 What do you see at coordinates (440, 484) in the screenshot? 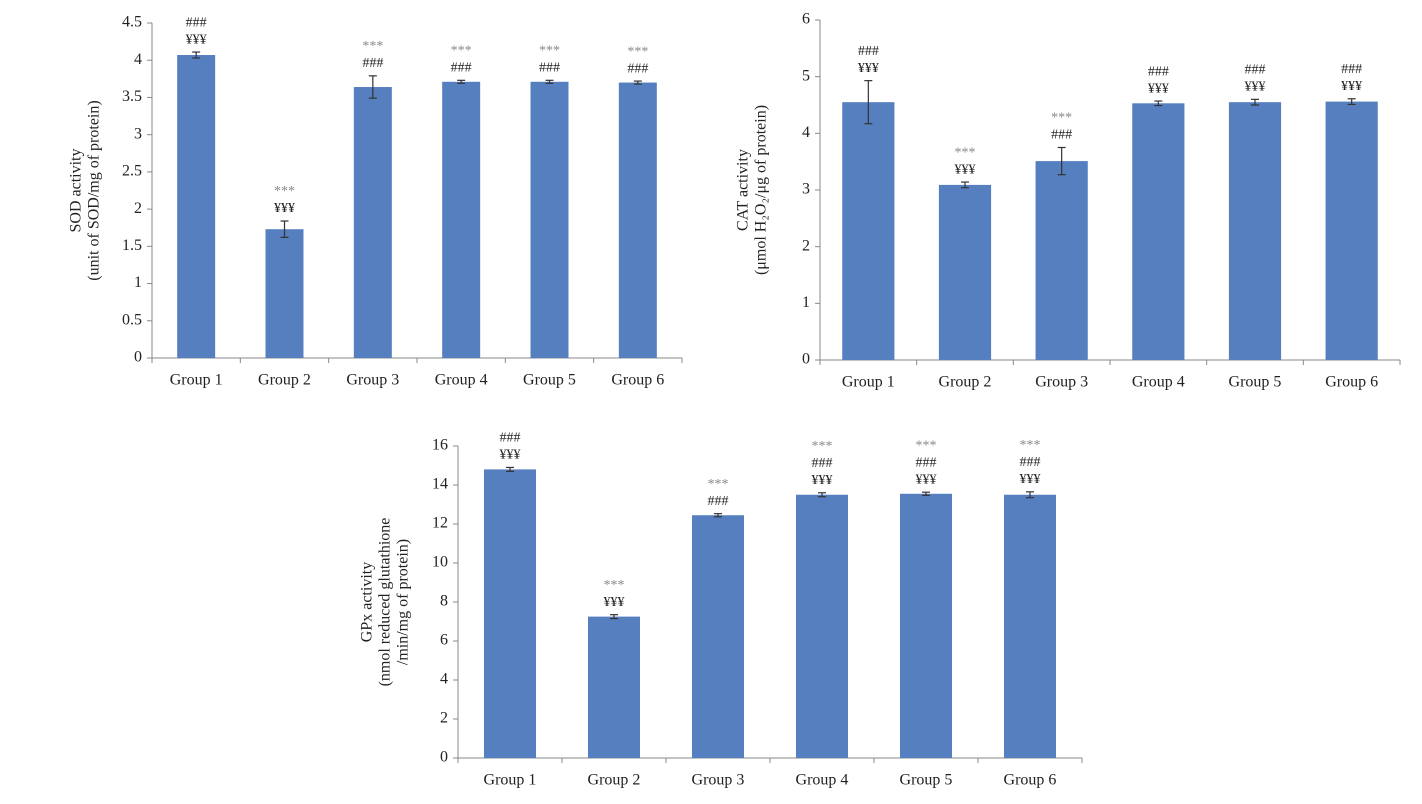
I see `y-tick-label: 14` at bounding box center [440, 484].